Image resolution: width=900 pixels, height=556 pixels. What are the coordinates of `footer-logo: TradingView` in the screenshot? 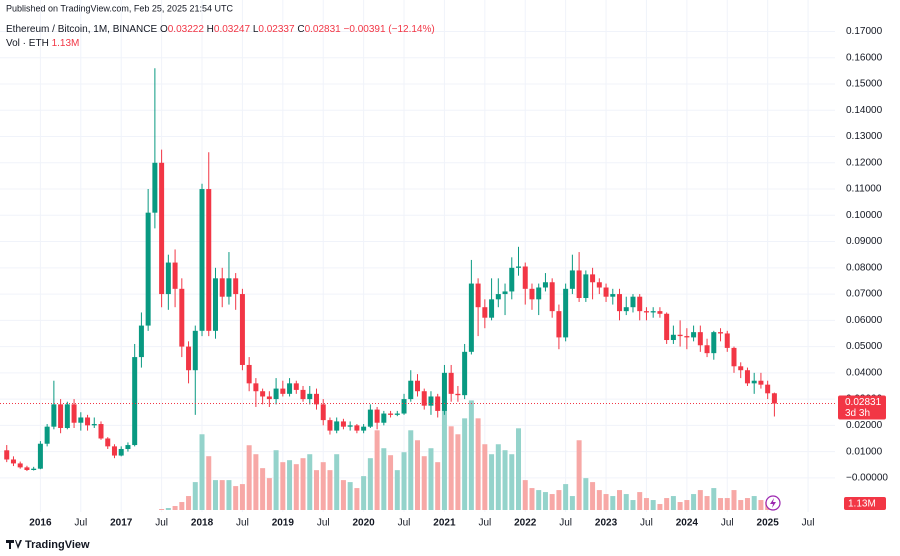 It's located at (48, 545).